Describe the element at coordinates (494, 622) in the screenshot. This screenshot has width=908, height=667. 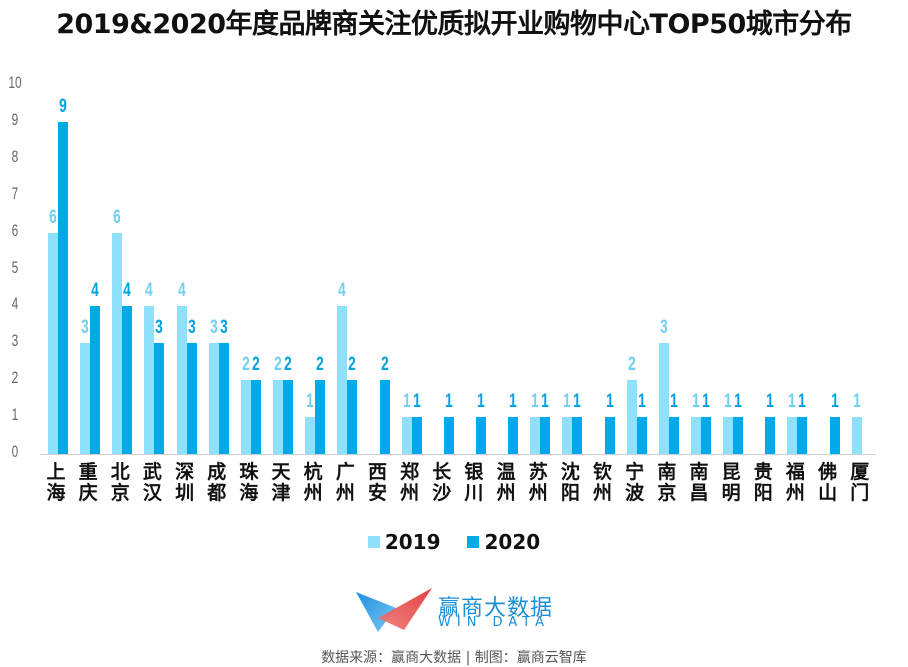
I see `logo-text-en: WIN DATA` at that location.